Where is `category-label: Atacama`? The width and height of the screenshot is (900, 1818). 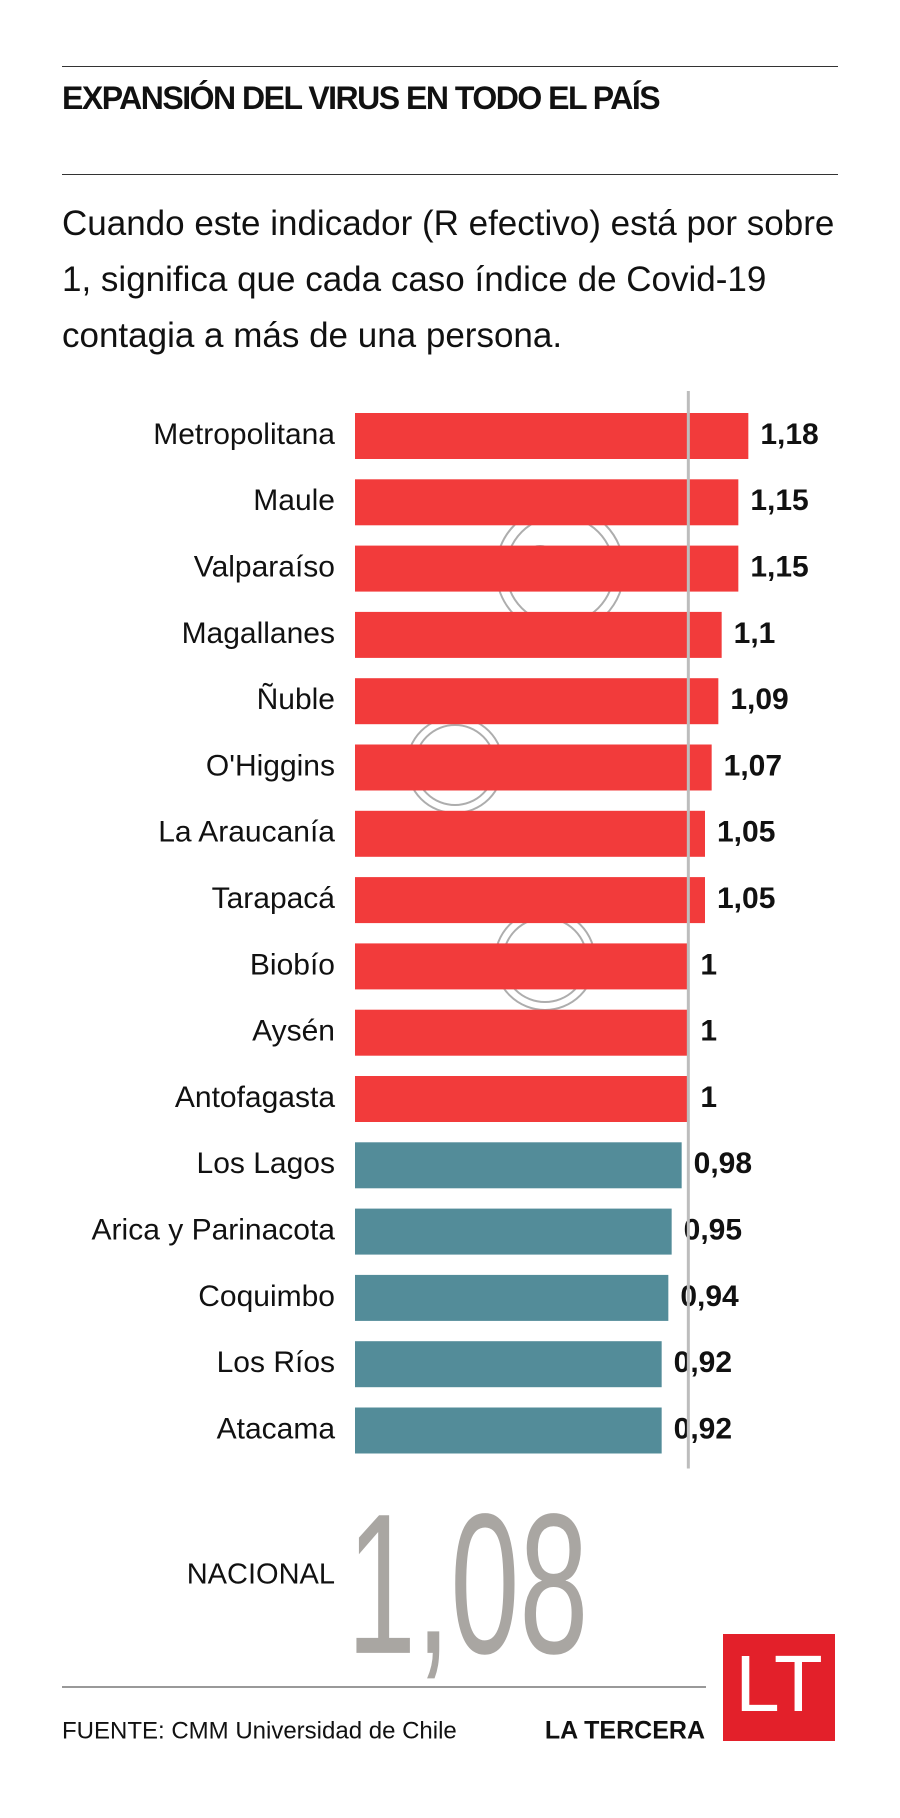
category-label: Atacama is located at coordinates (276, 1428).